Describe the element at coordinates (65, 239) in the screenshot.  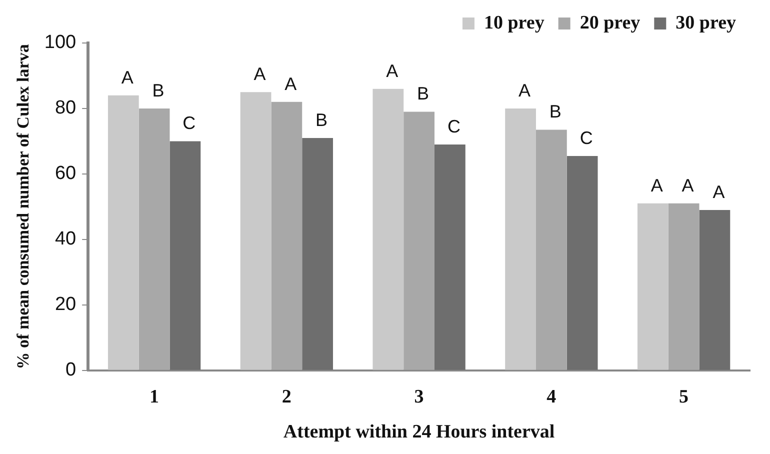
I see `y-tick-label: 40` at that location.